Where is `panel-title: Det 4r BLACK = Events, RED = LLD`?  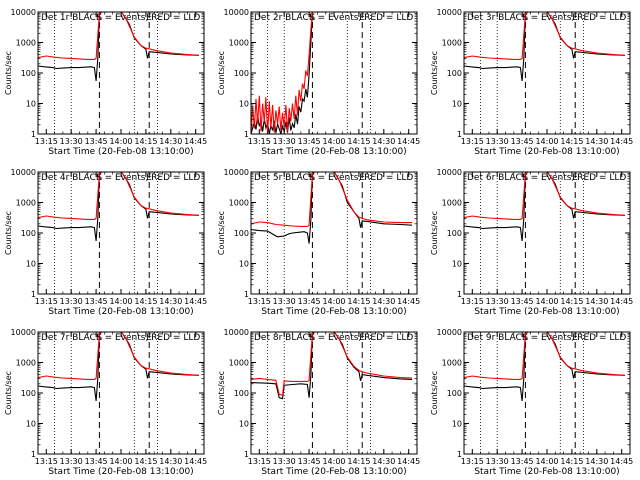
panel-title: Det 4r BLACK = Events, RED = LLD is located at coordinates (120, 178).